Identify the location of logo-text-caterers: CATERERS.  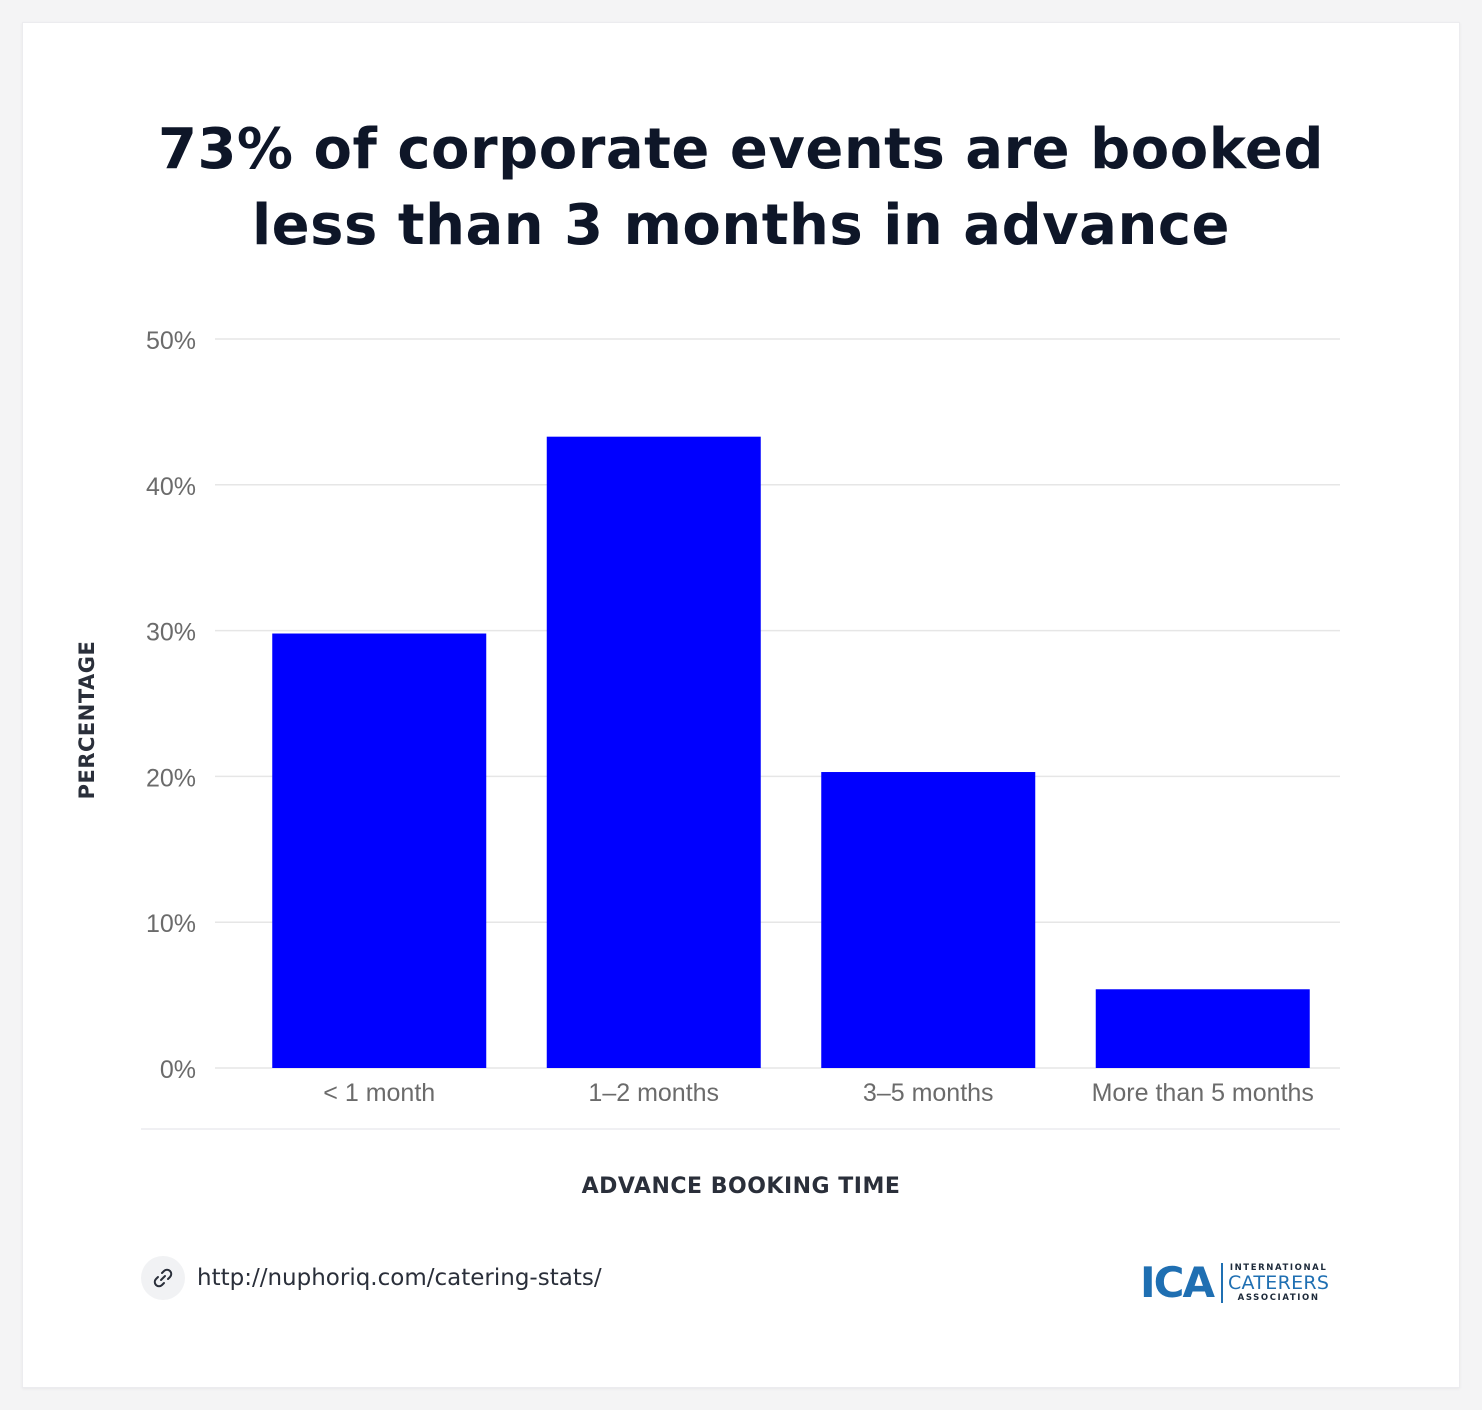
(1278, 1283).